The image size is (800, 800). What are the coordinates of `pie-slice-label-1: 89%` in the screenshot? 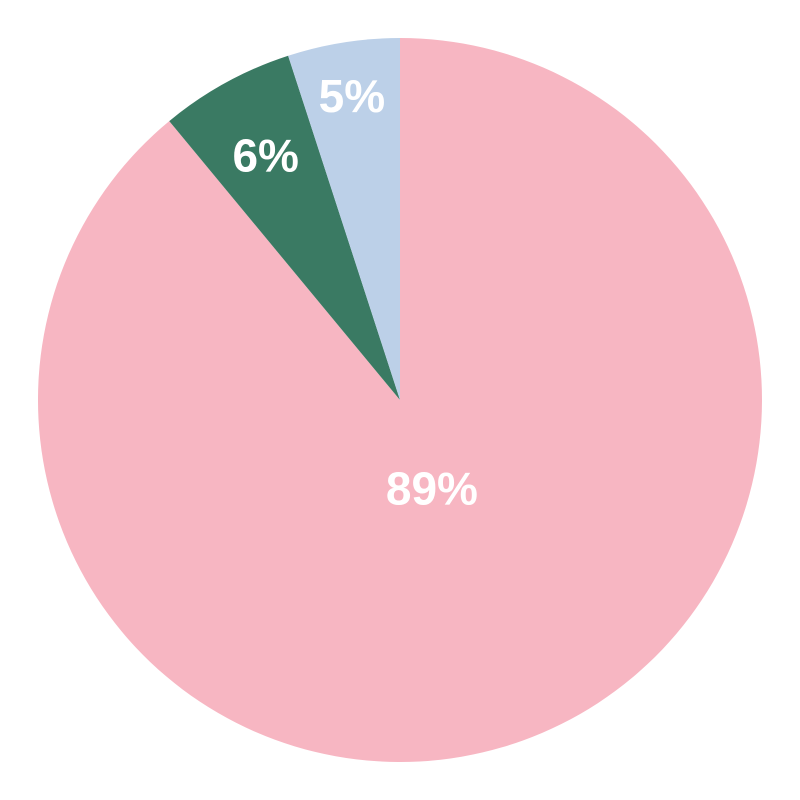 It's located at (432, 489).